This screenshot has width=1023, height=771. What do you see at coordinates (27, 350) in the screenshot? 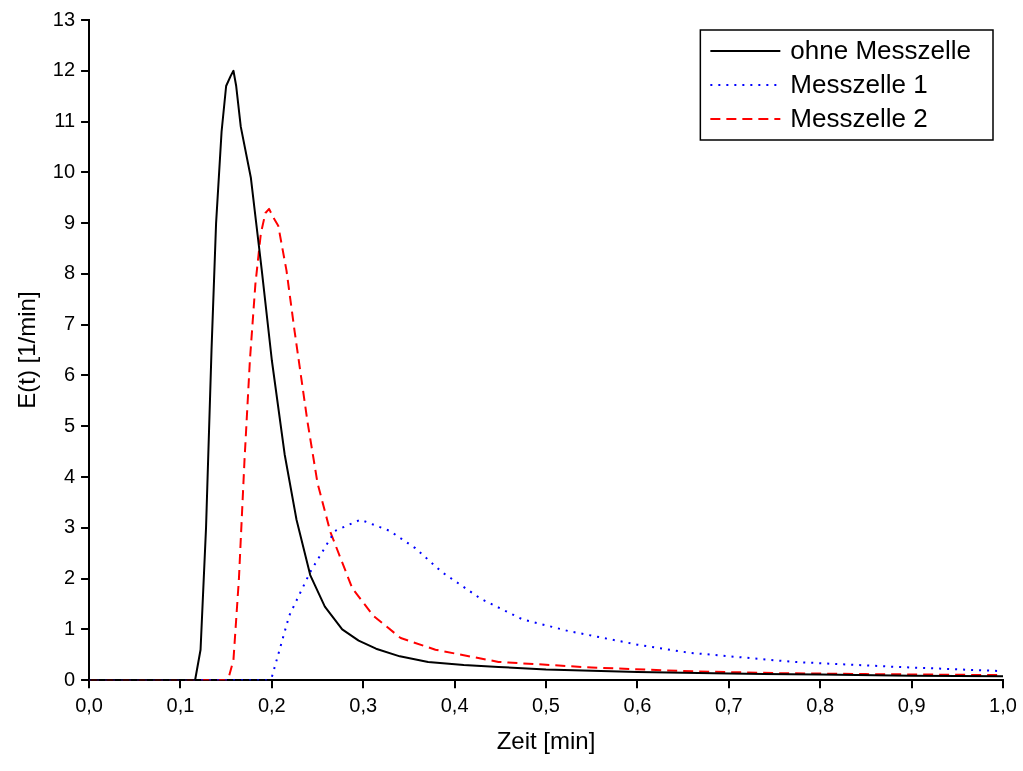
I see `y-axis-title: E(t) [1/min]` at bounding box center [27, 350].